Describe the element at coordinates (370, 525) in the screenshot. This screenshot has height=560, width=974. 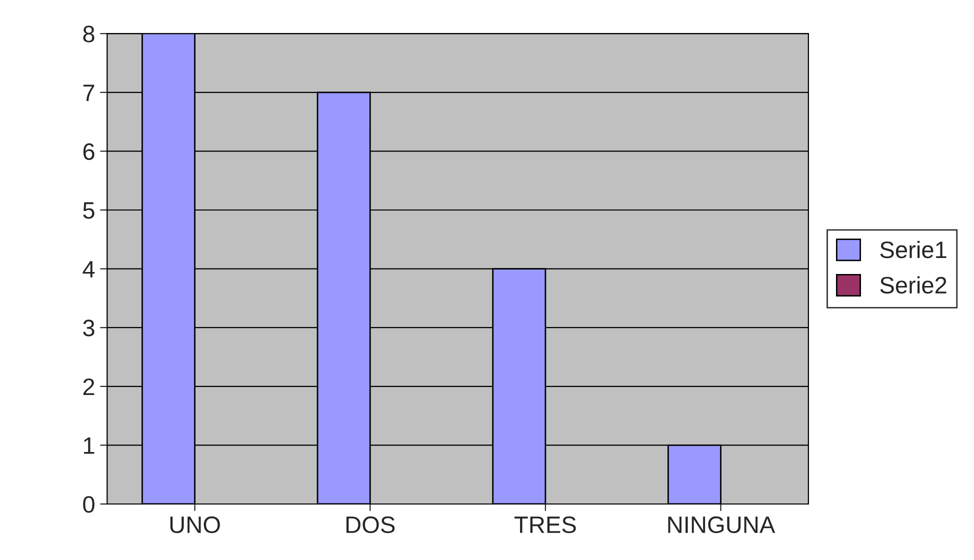
I see `x-tick-label: DOS` at that location.